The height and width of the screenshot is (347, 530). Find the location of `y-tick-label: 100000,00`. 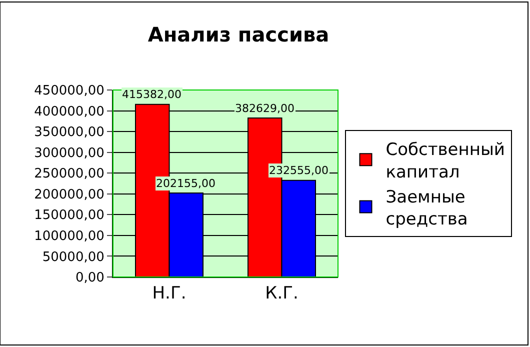

y-tick-label: 100000,00 is located at coordinates (69, 236).